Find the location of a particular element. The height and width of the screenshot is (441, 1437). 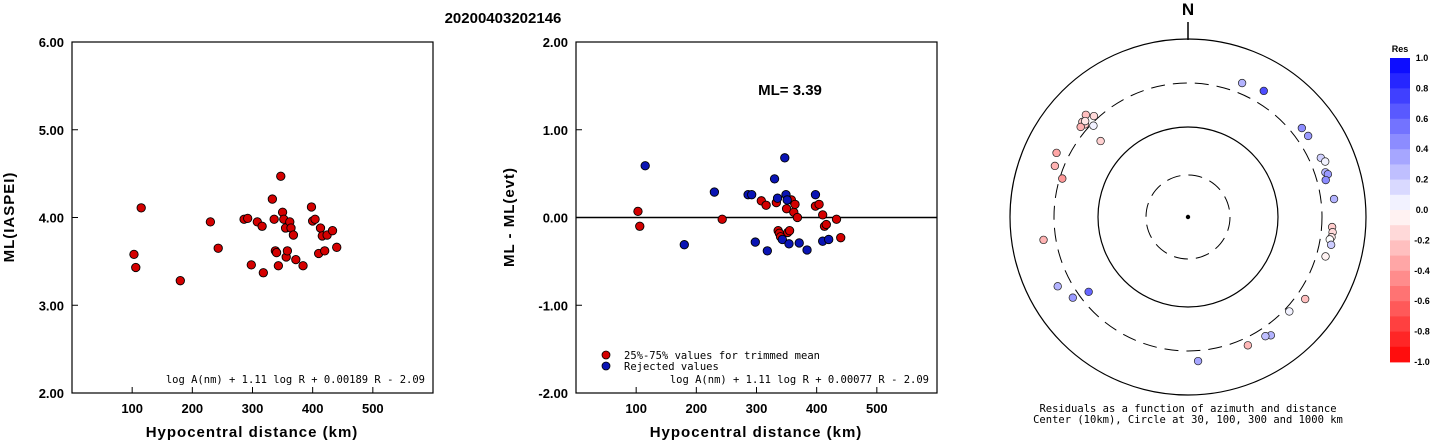

x-tick-label: 400 is located at coordinates (817, 408).